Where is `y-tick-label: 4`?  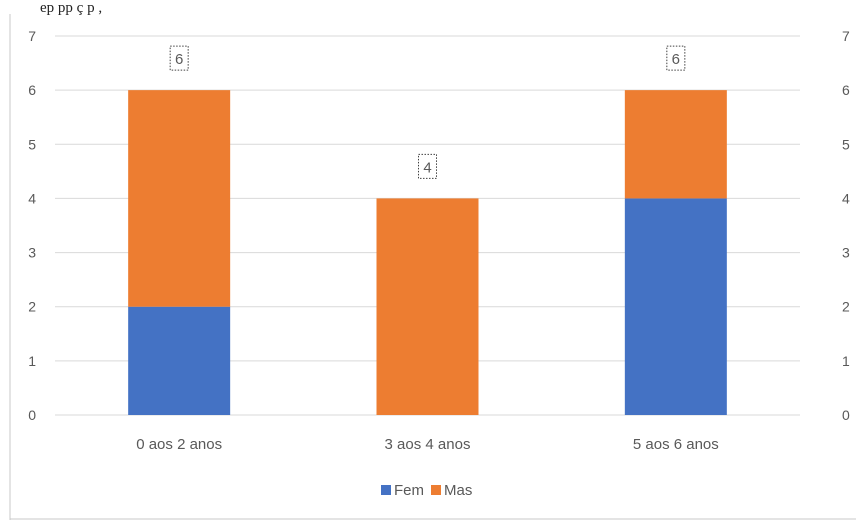 y-tick-label: 4 is located at coordinates (32, 198).